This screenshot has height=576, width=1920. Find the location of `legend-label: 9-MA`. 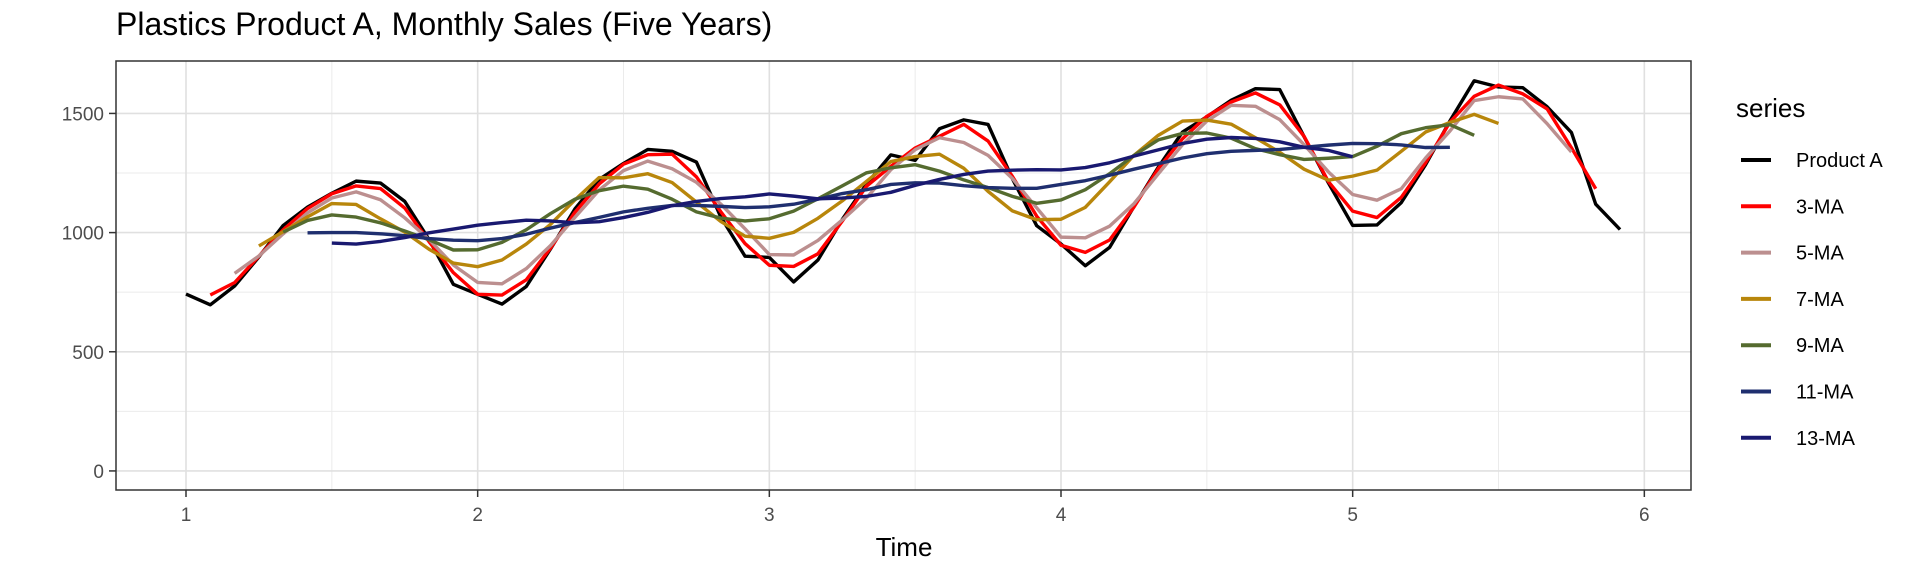

legend-label: 9-MA is located at coordinates (1820, 346).